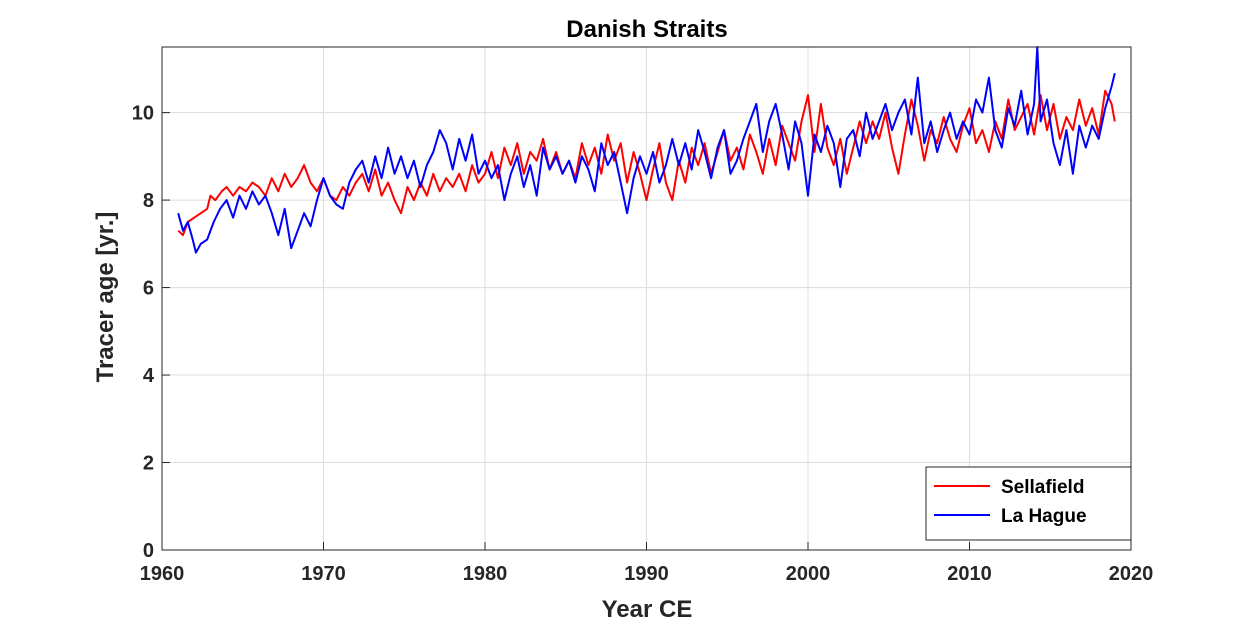 This screenshot has width=1250, height=625. Describe the element at coordinates (149, 376) in the screenshot. I see `y-tick-label: 4` at that location.